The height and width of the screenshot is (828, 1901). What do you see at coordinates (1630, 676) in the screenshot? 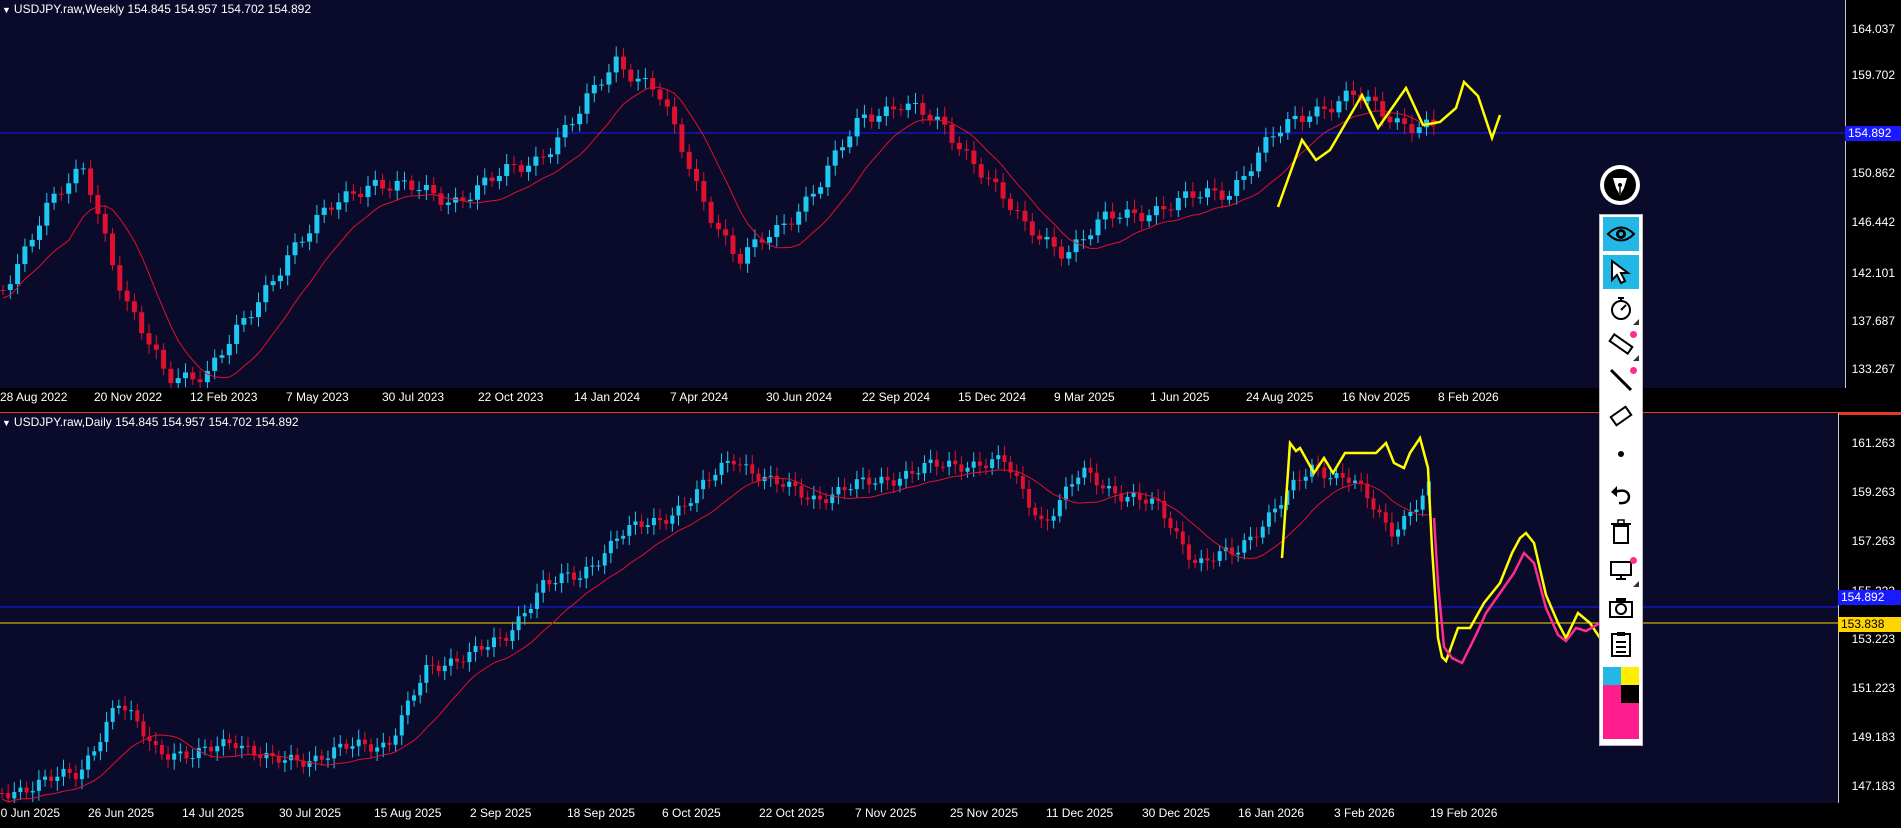
I see `color-swatch-yellow` at bounding box center [1630, 676].